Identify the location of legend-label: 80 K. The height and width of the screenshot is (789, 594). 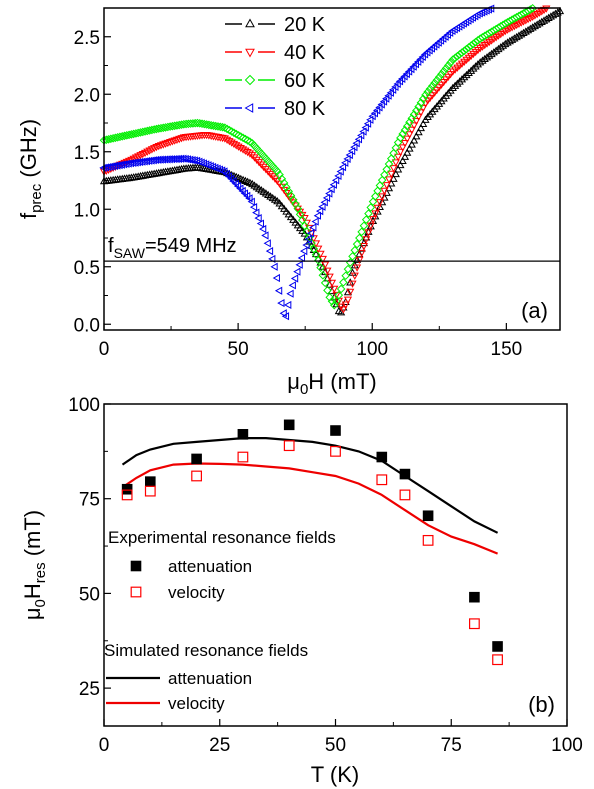
(305, 109).